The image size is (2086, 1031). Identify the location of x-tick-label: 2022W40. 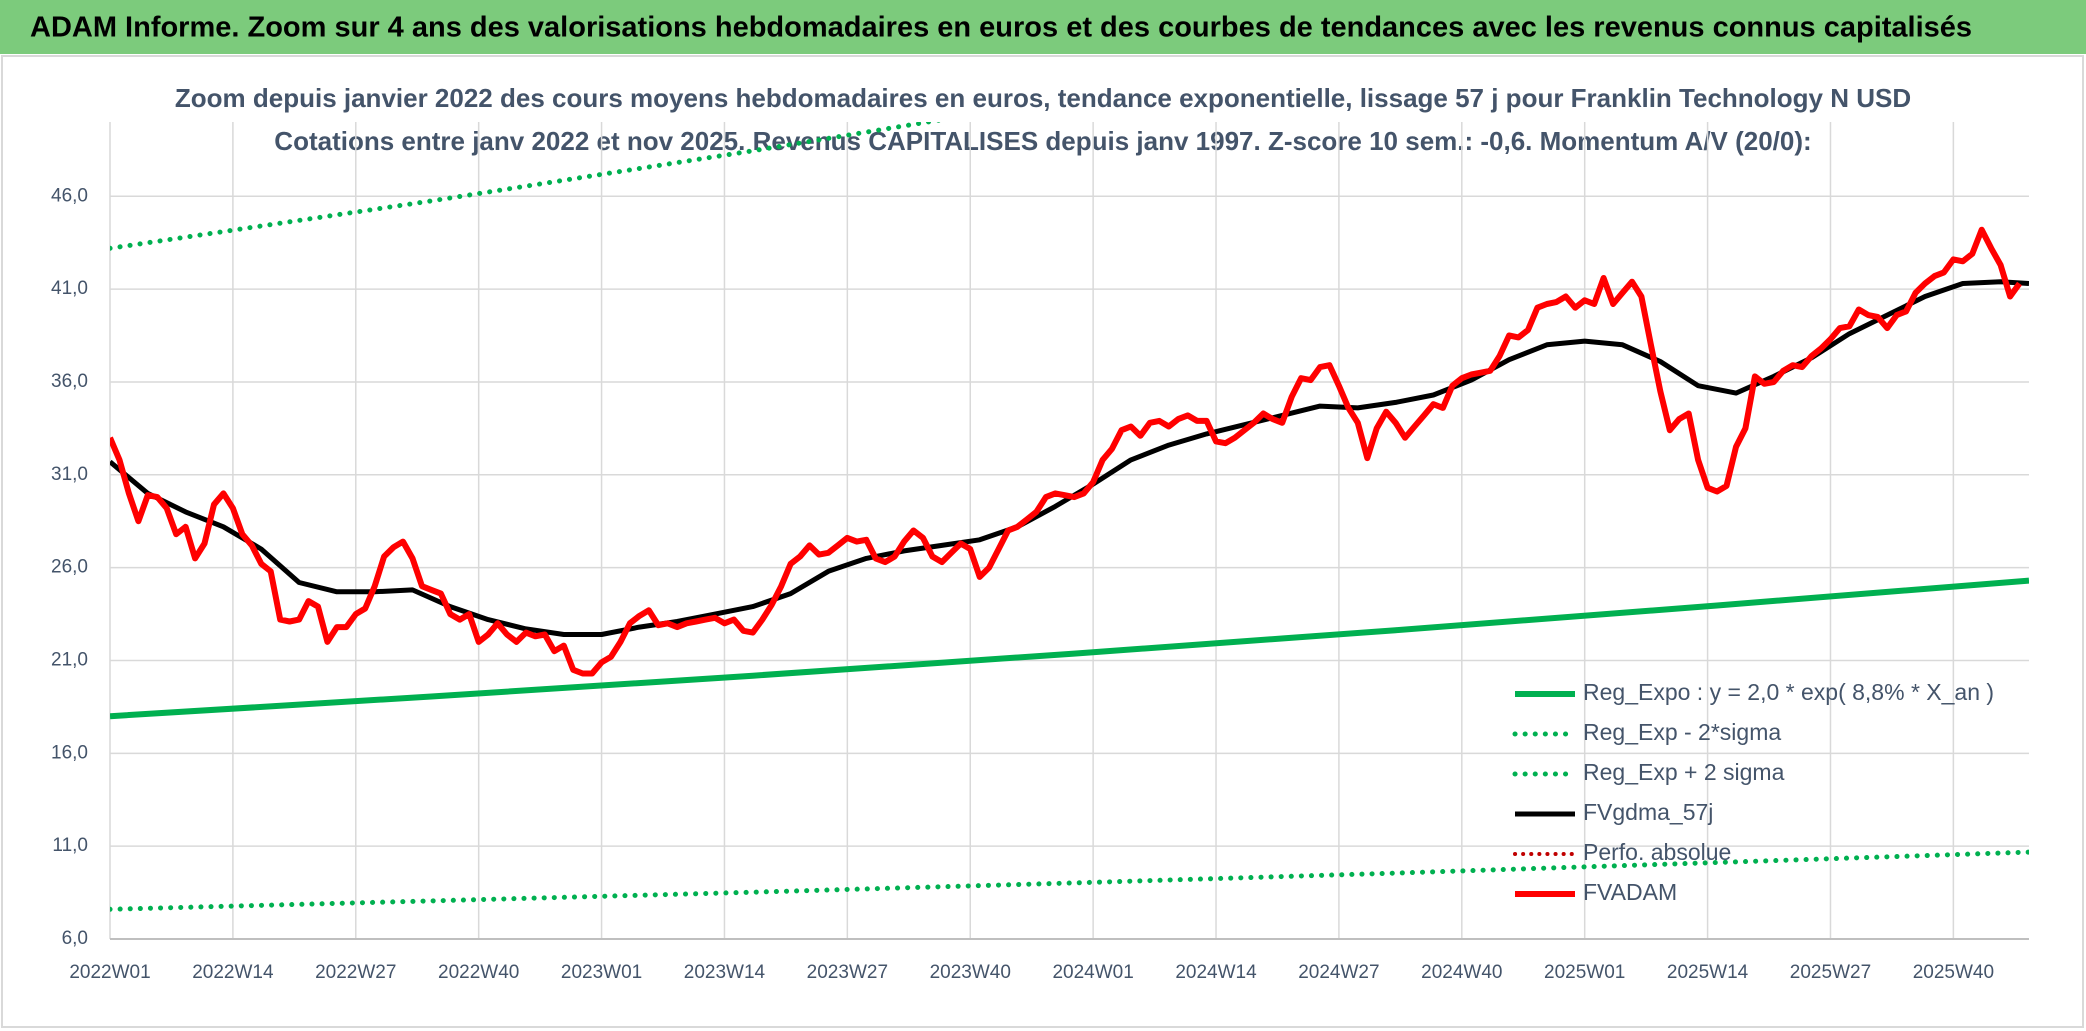
(478, 972).